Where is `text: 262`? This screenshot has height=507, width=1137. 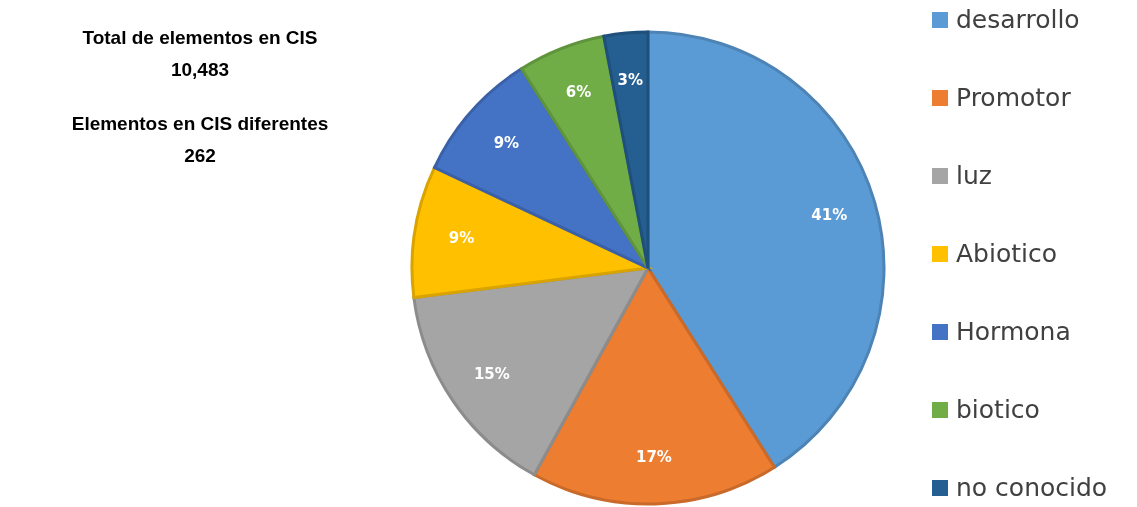
text: 262 is located at coordinates (200, 156).